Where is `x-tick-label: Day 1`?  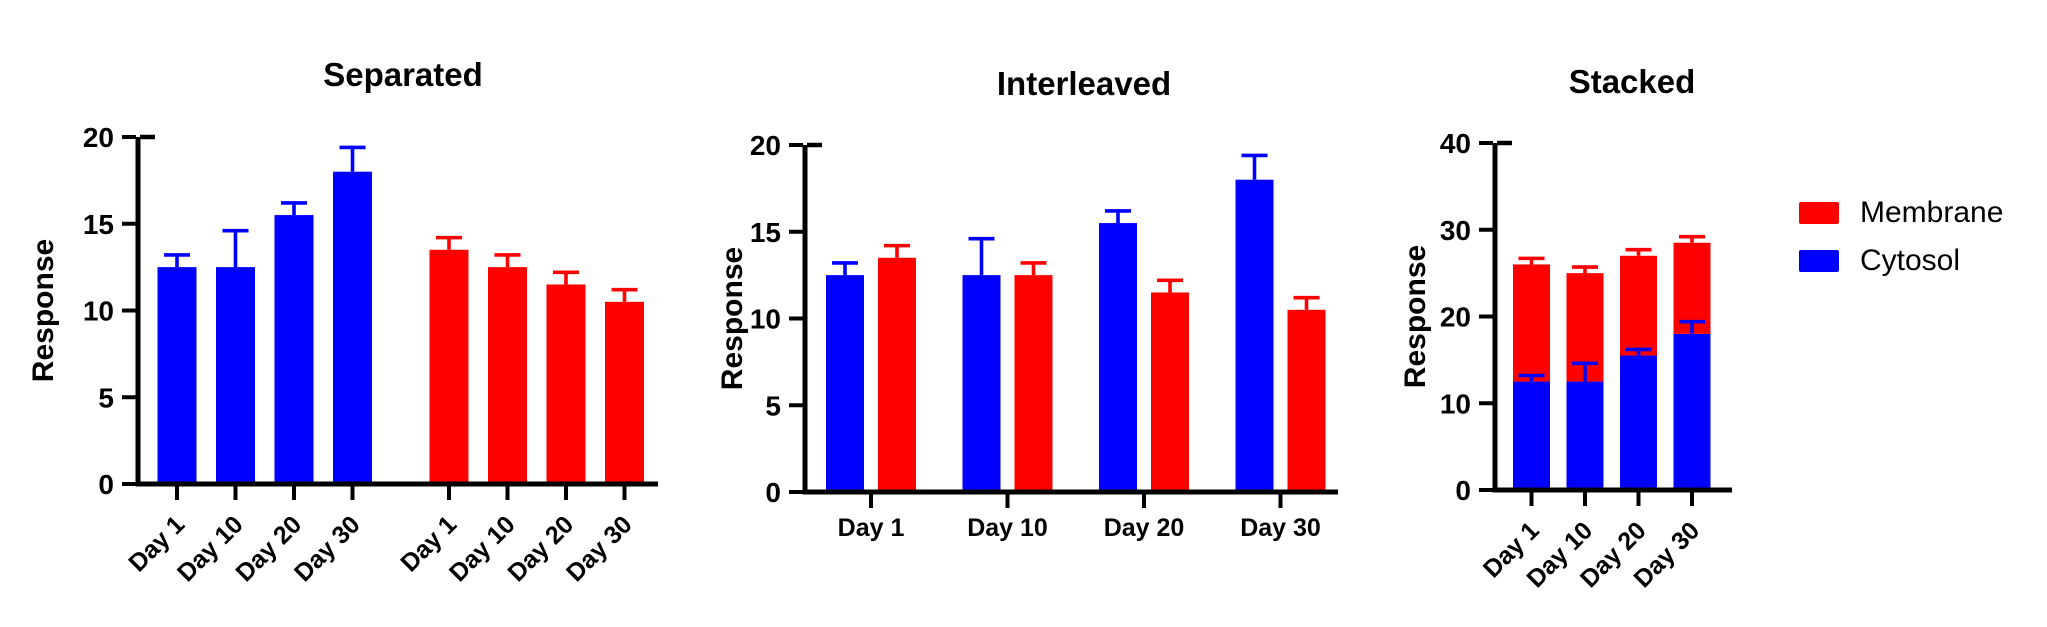 x-tick-label: Day 1 is located at coordinates (871, 528).